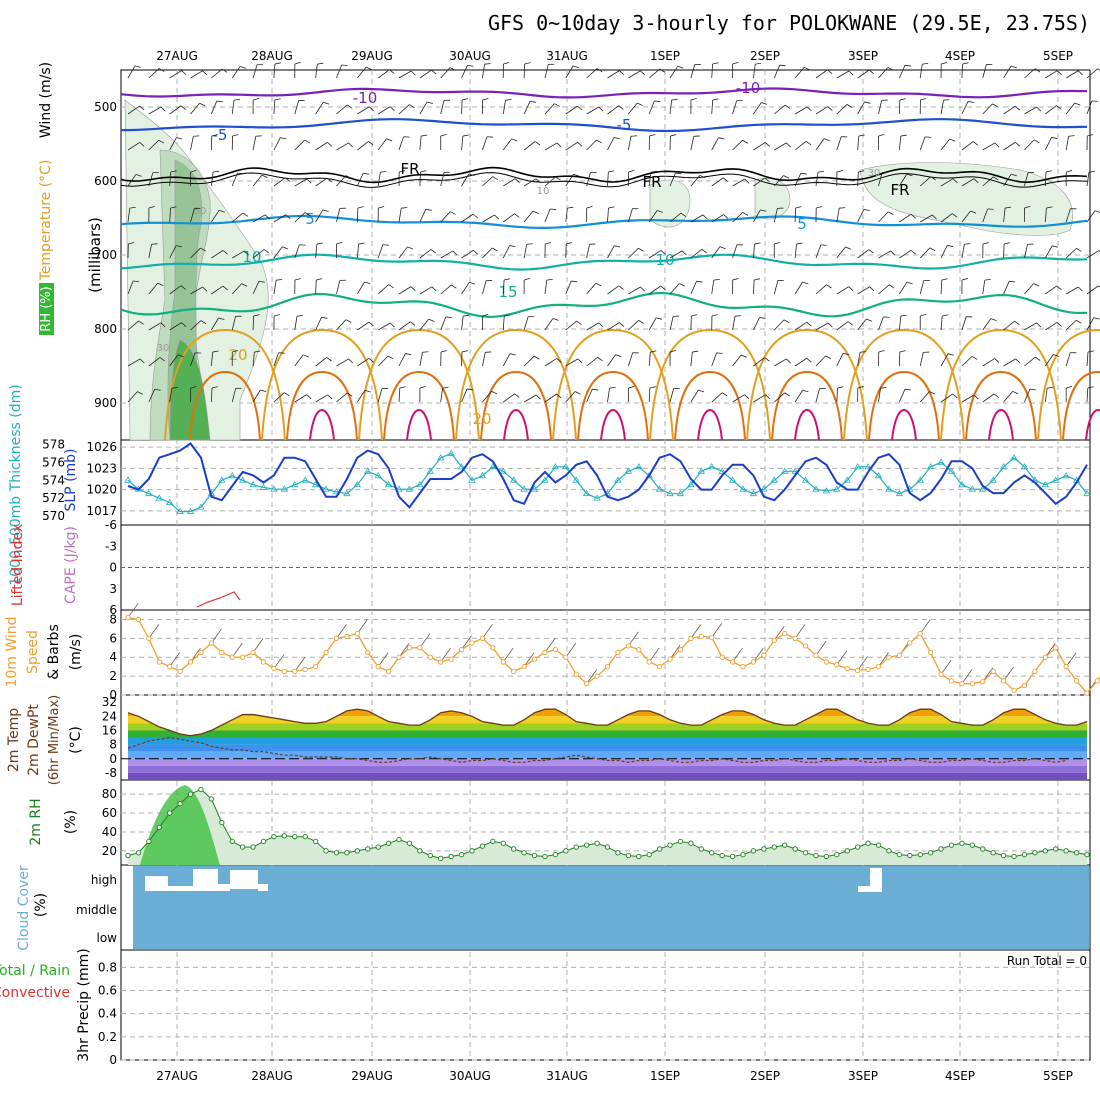 The height and width of the screenshot is (1100, 1100). What do you see at coordinates (35, 993) in the screenshot?
I see `label-convective: Convective` at bounding box center [35, 993].